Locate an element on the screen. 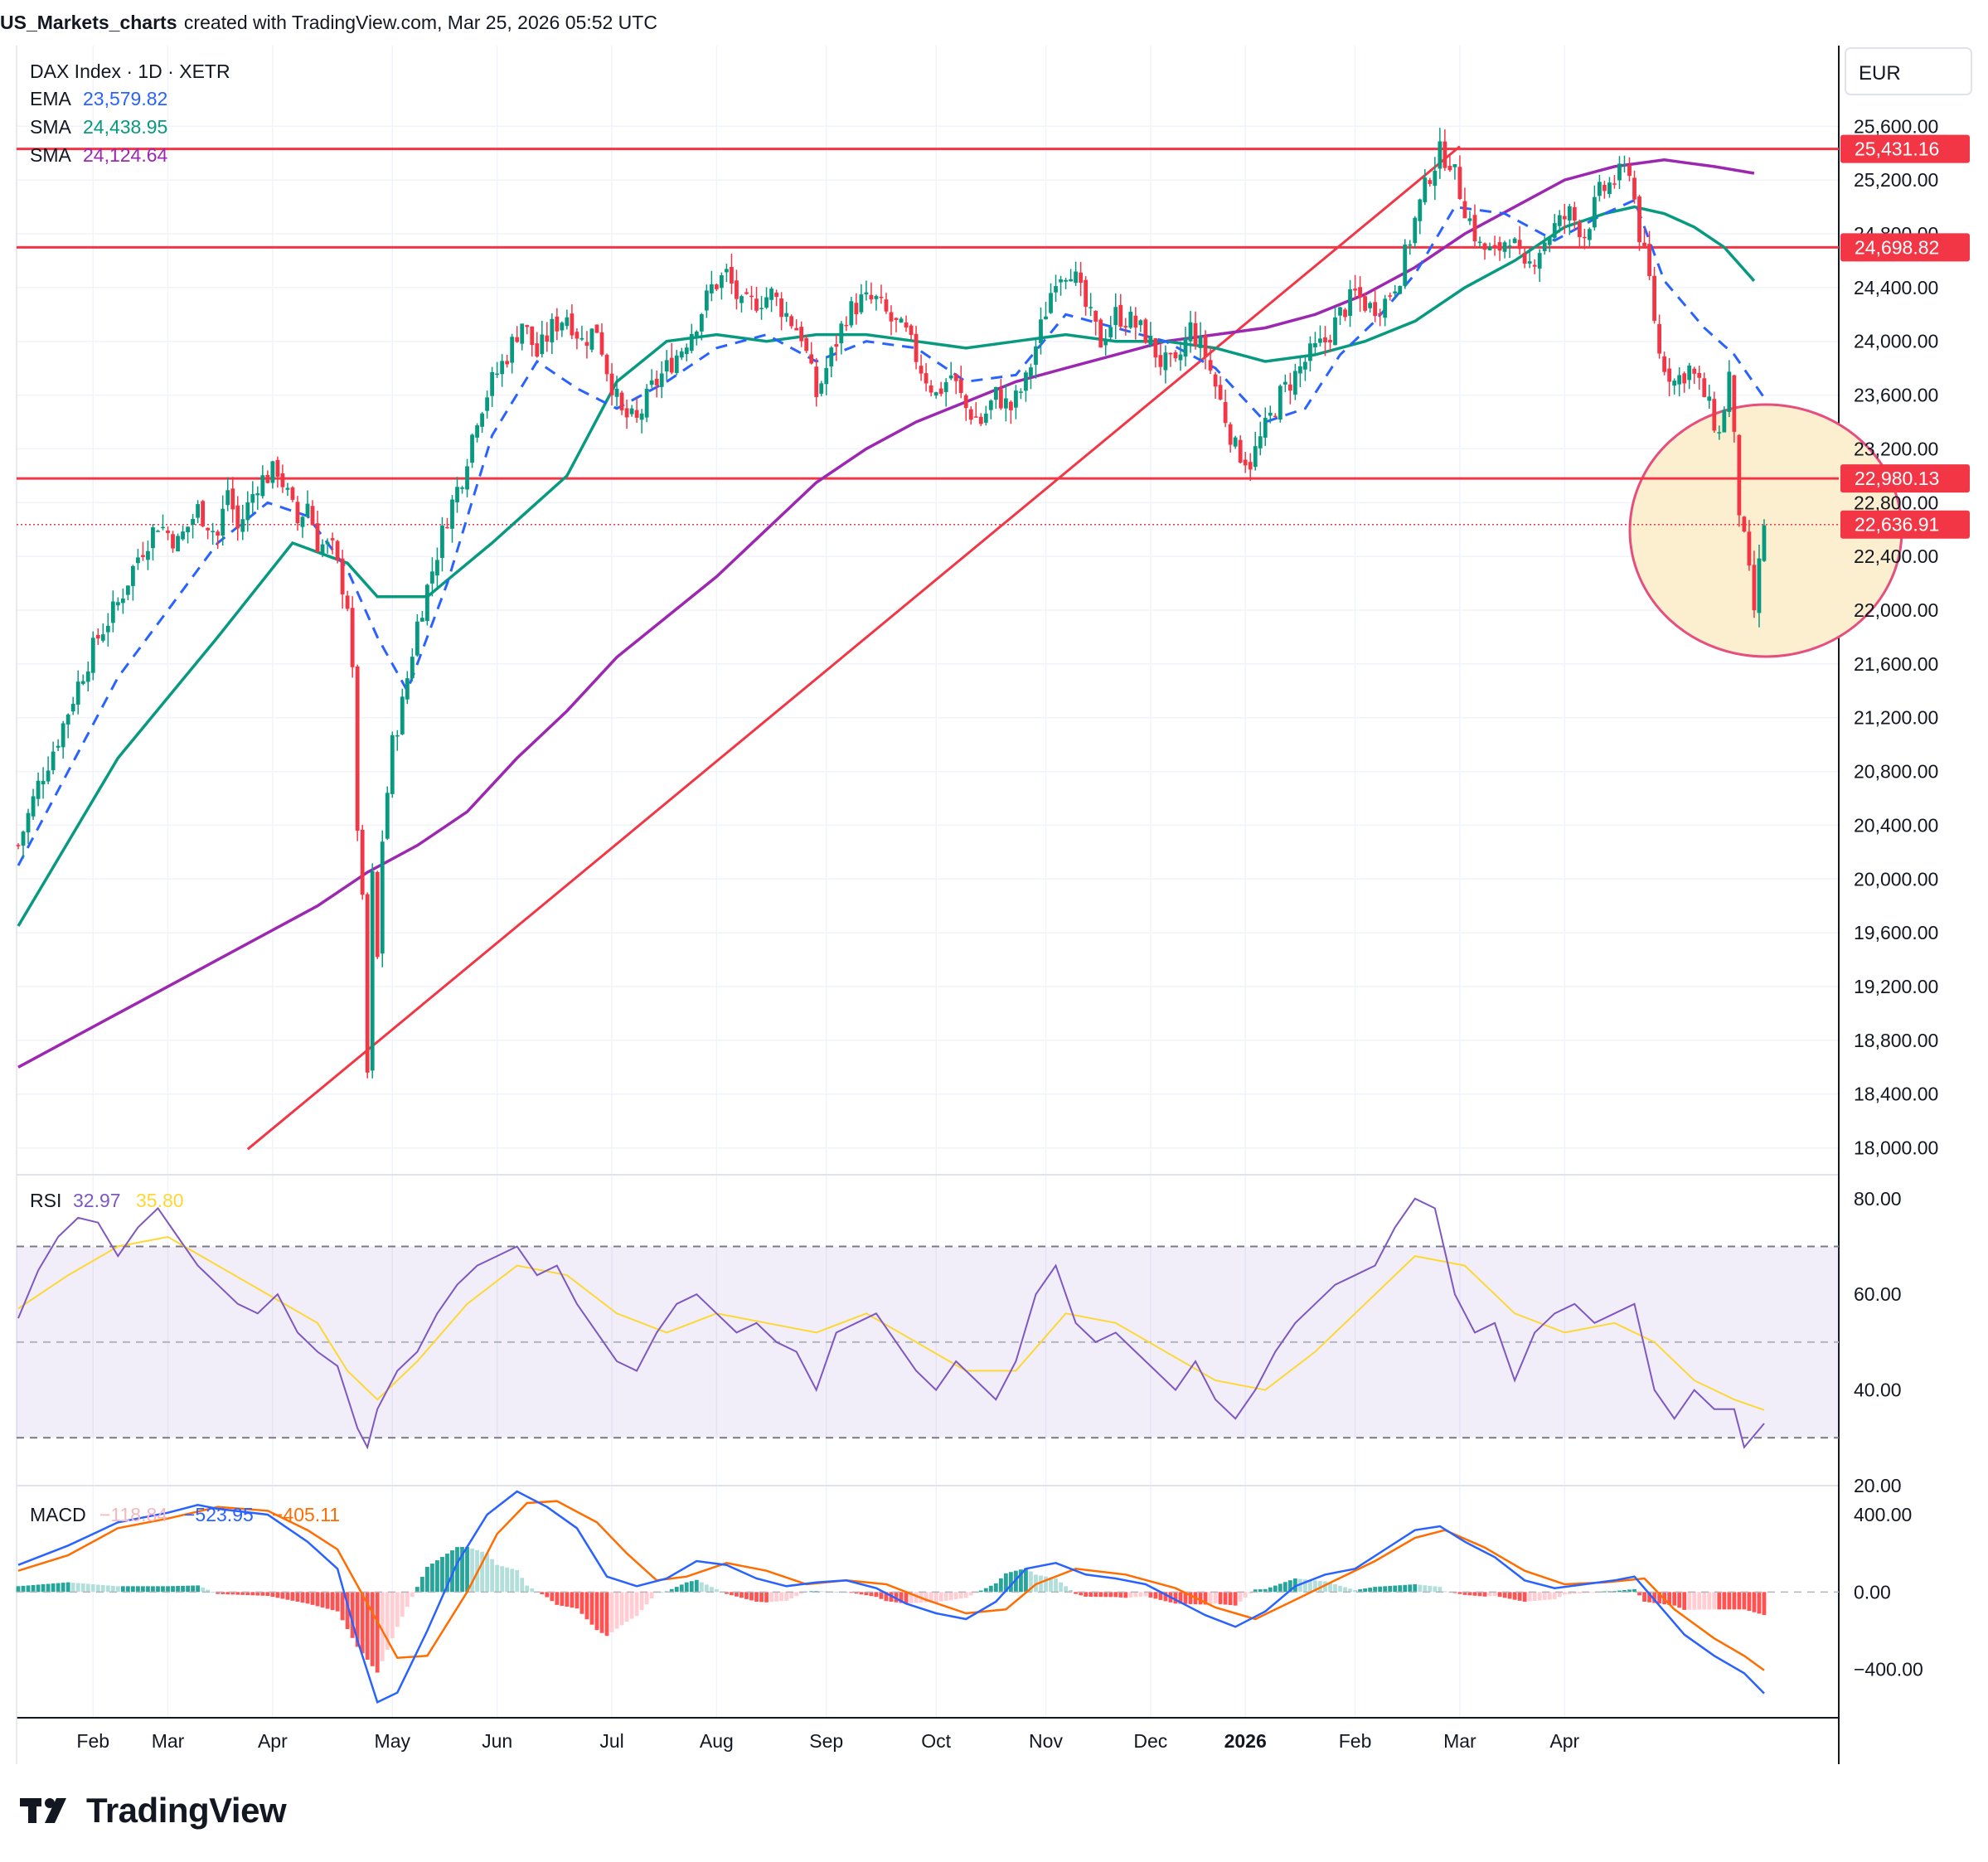 Image resolution: width=1988 pixels, height=1862 pixels. currency-box is located at coordinates (1908, 71).